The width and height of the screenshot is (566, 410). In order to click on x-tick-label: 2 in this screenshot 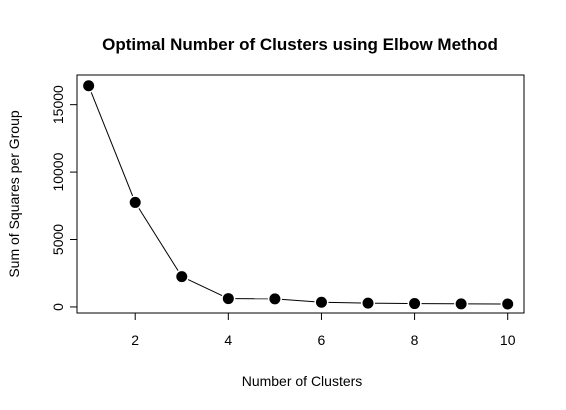, I will do `click(135, 340)`.